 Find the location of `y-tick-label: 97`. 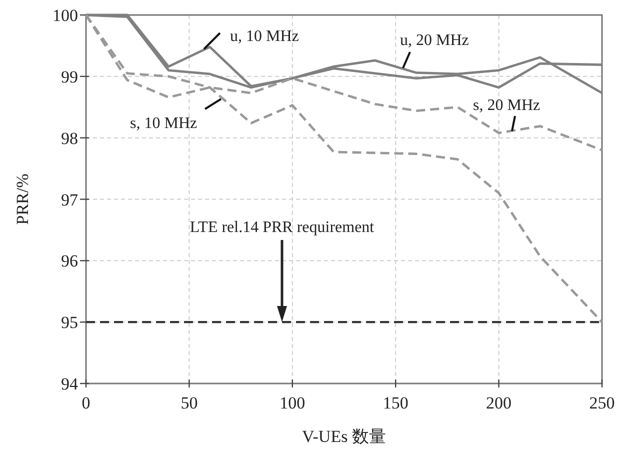

y-tick-label: 97 is located at coordinates (69, 200).